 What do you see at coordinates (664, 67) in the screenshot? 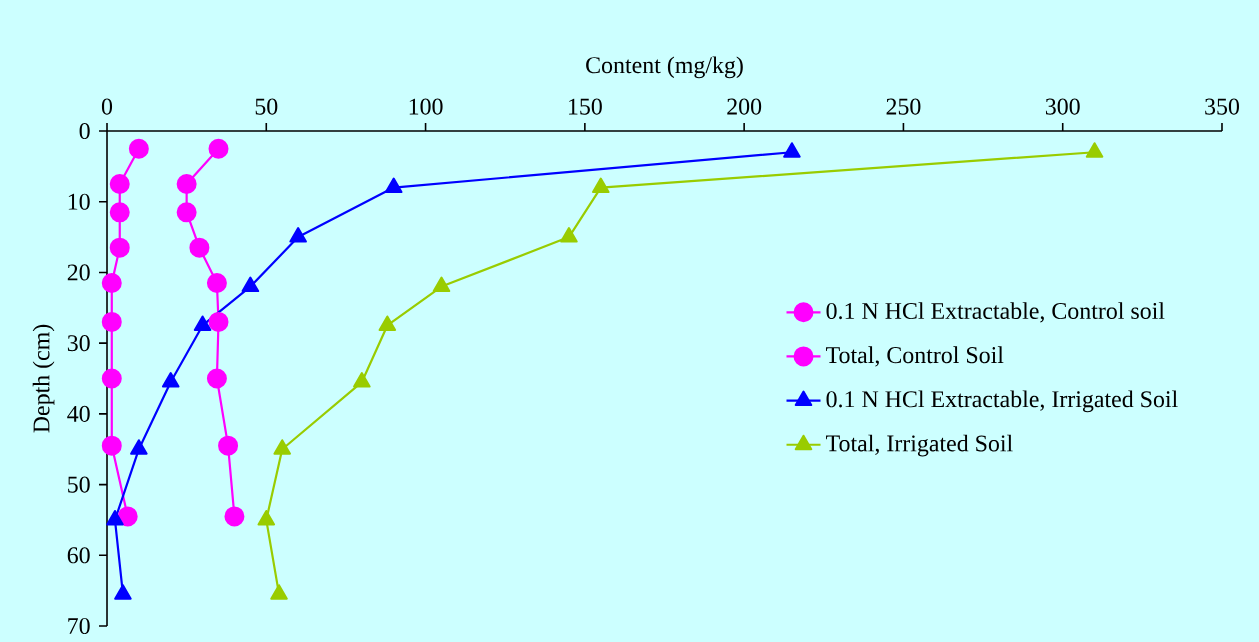
I see `x-axis-title: Content (mg/kg)` at bounding box center [664, 67].